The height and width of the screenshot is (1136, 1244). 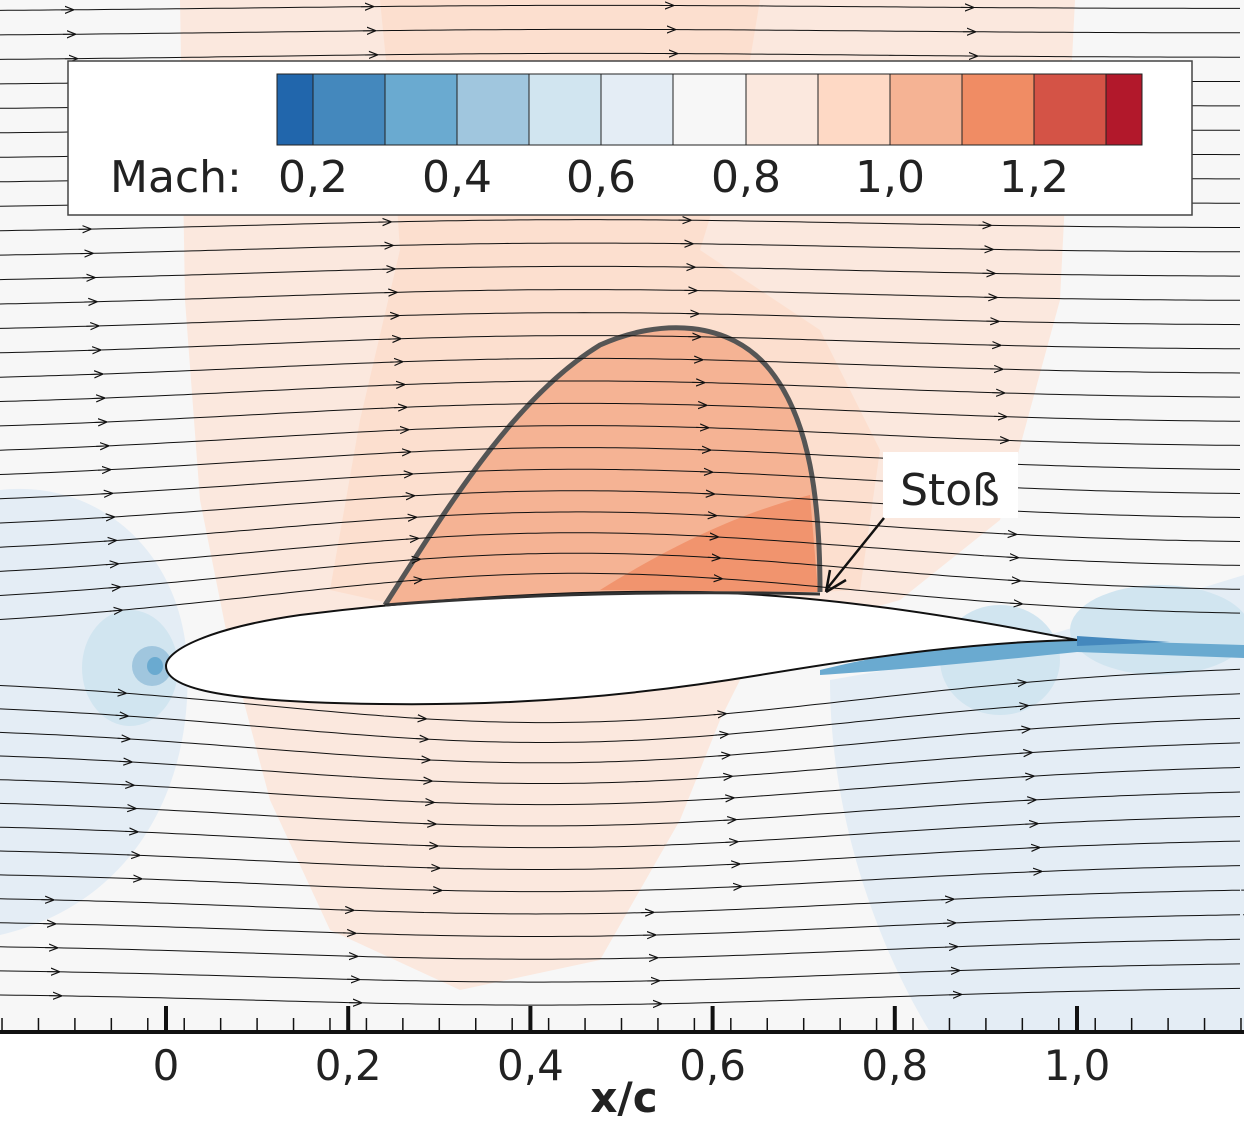 I want to click on colorbar-tick-label: 0,2, so click(x=313, y=177).